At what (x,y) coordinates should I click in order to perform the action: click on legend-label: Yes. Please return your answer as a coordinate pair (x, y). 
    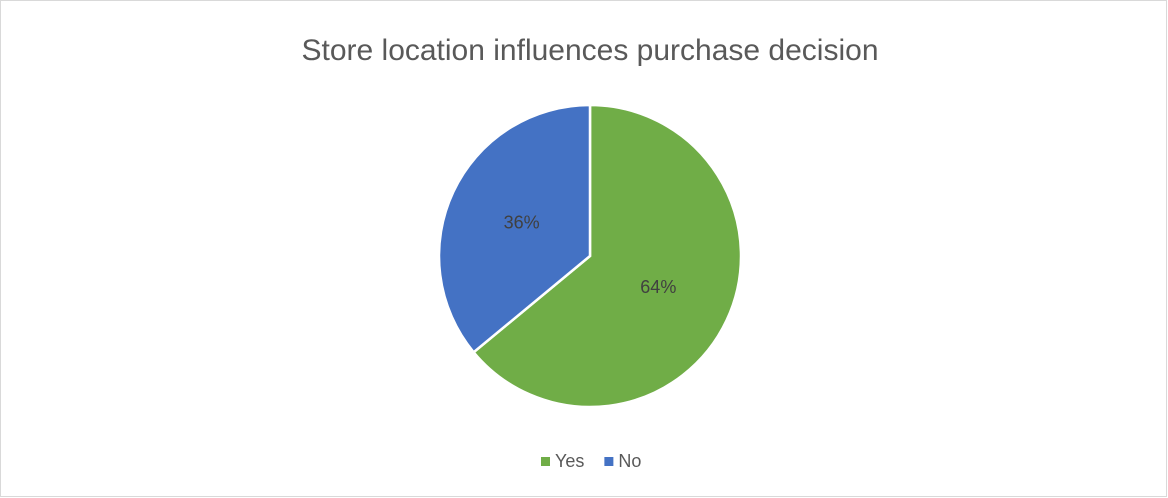
    Looking at the image, I should click on (569, 461).